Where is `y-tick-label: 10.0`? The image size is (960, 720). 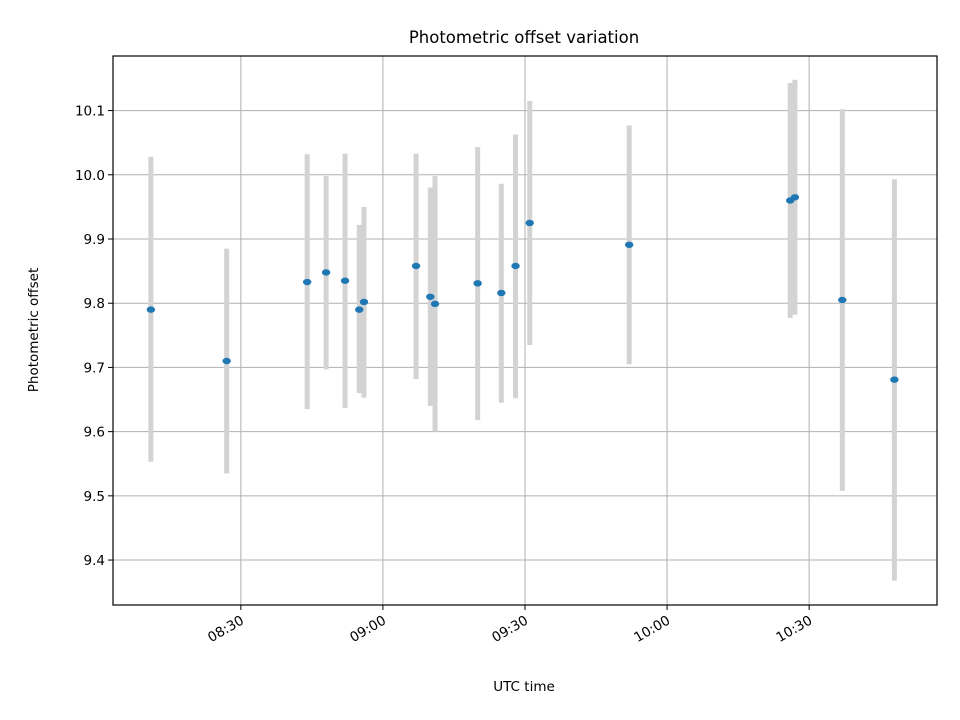 y-tick-label: 10.0 is located at coordinates (90, 176).